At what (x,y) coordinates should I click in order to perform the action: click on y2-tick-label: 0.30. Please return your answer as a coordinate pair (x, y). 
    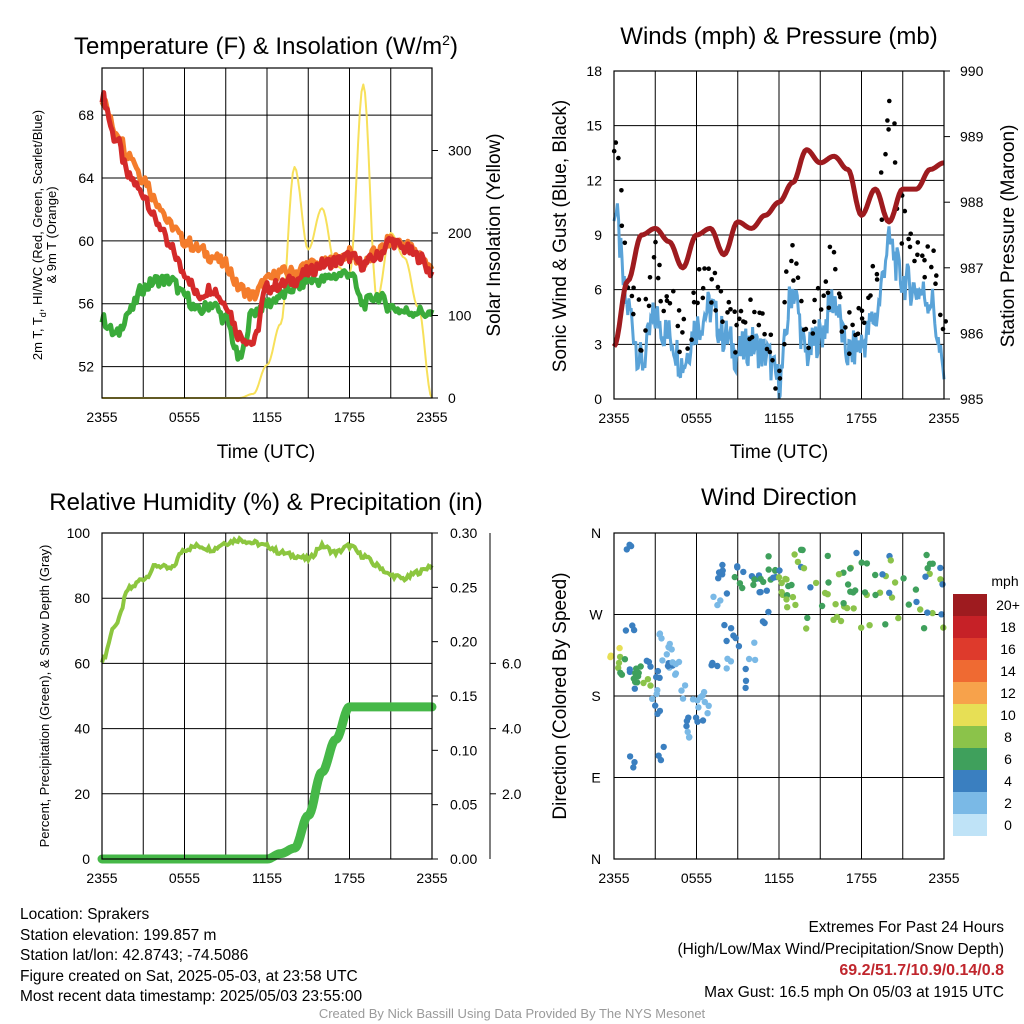
    Looking at the image, I should click on (463, 533).